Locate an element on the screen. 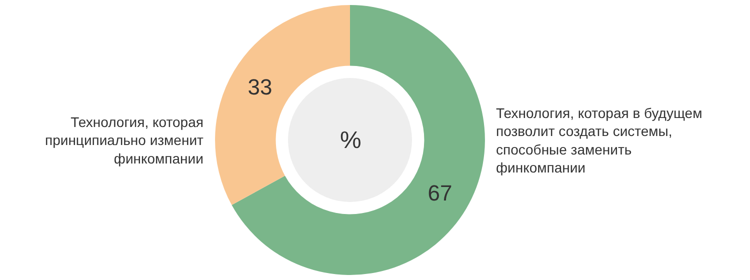  data-label: 67 is located at coordinates (440, 193).